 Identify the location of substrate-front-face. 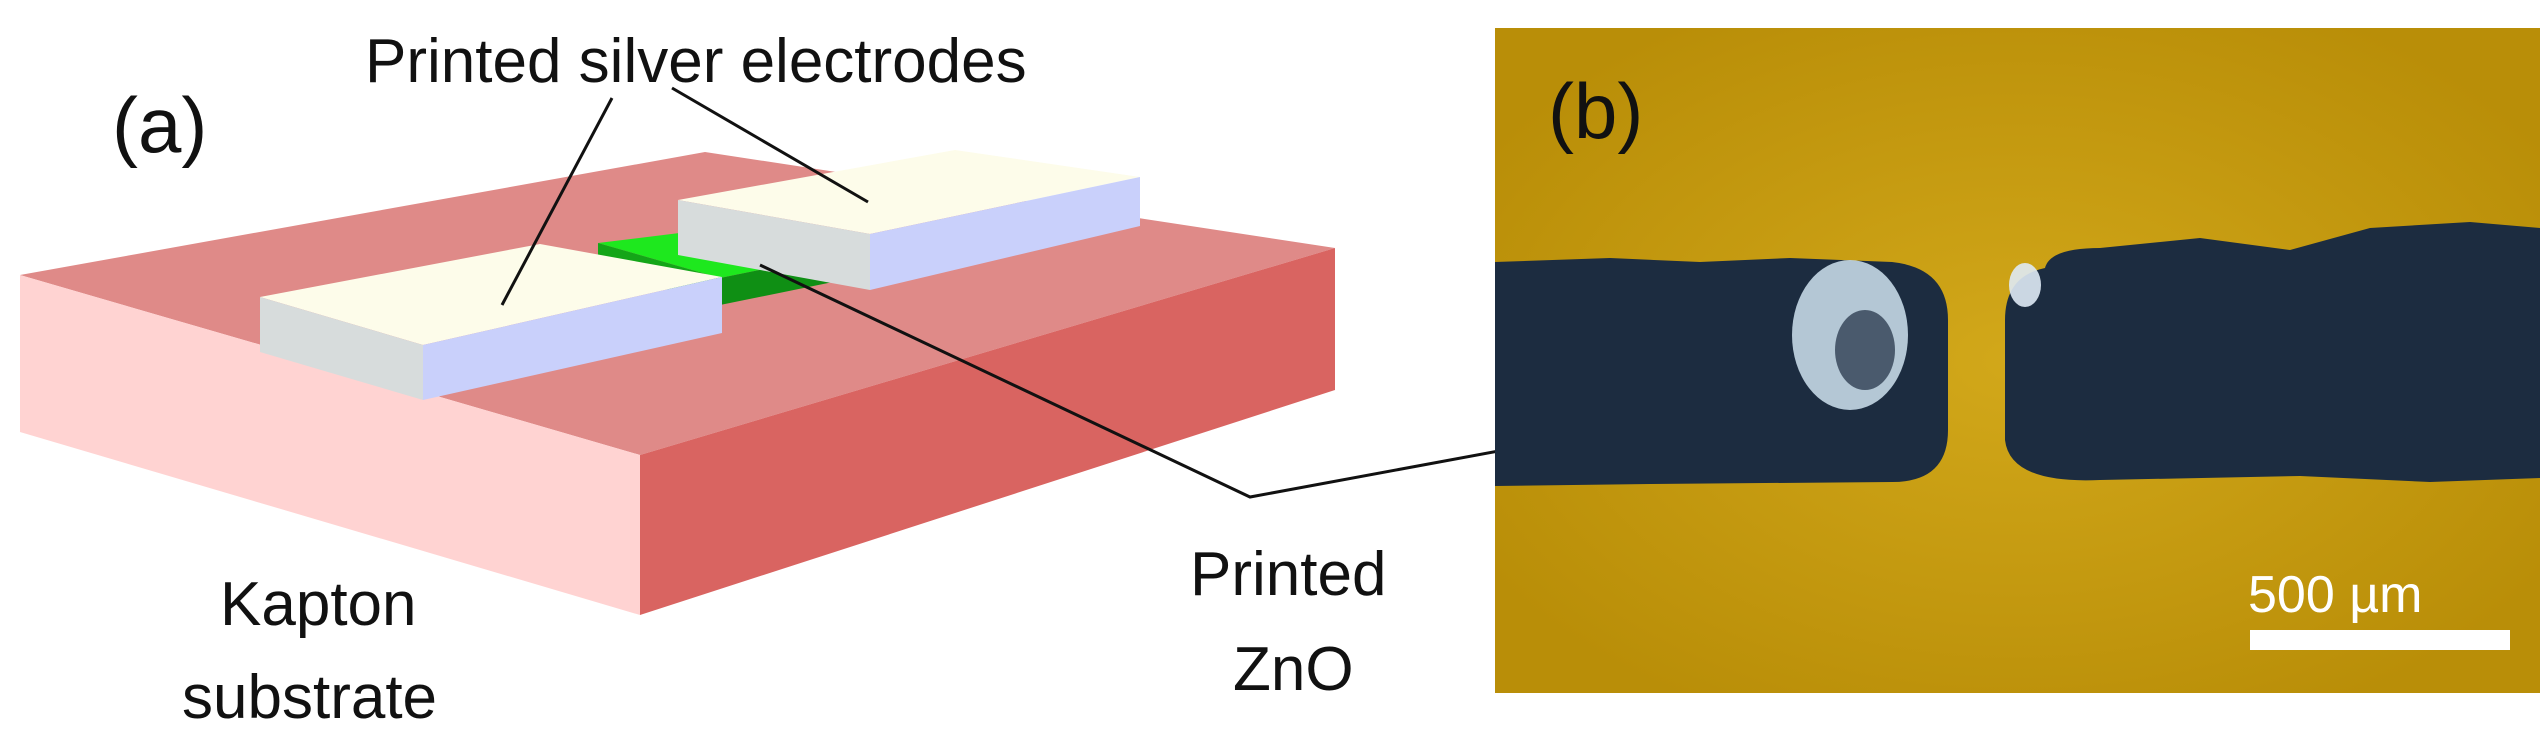
(987, 431).